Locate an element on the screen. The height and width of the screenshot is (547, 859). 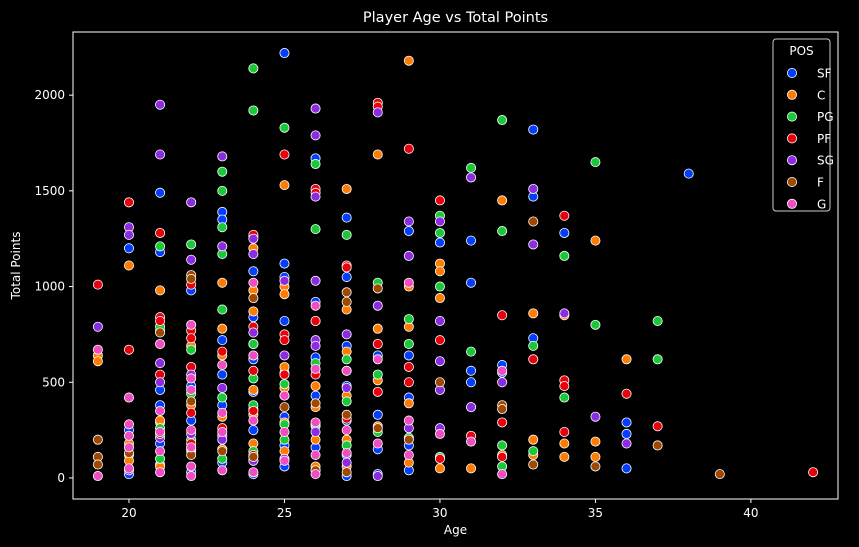
legend-label-sg: SG is located at coordinates (825, 161).